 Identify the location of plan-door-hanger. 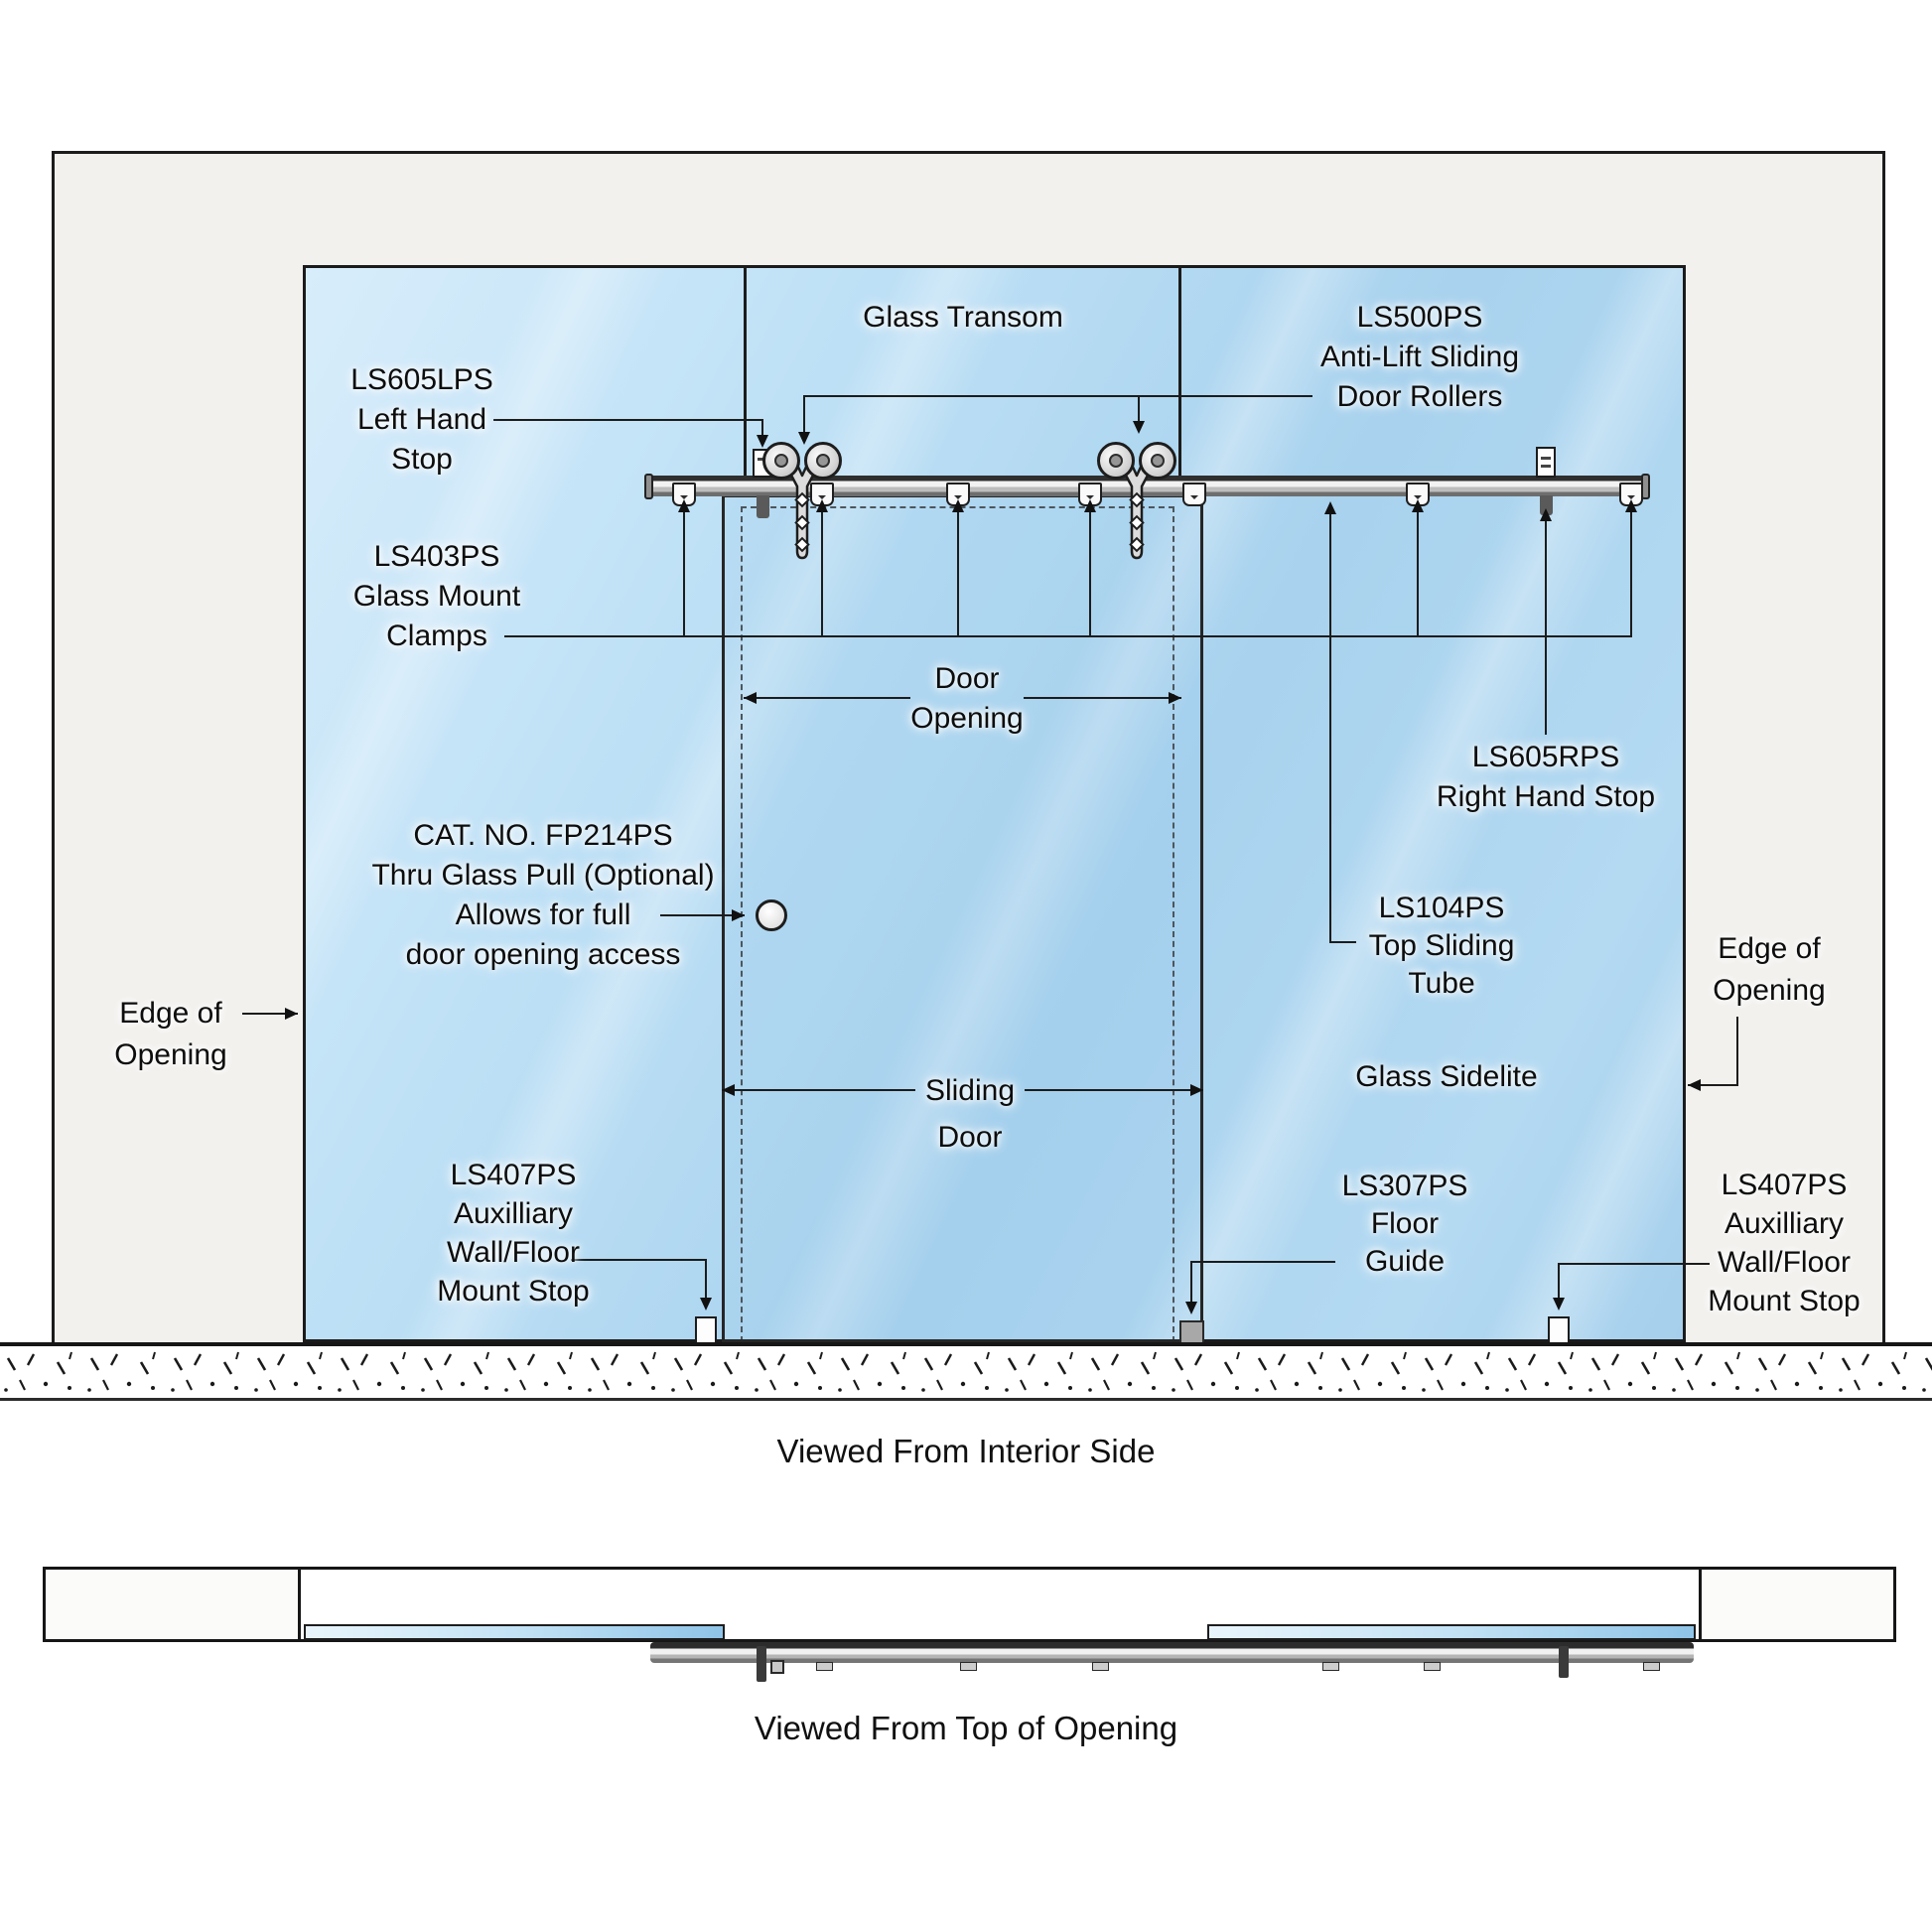
(761, 1664).